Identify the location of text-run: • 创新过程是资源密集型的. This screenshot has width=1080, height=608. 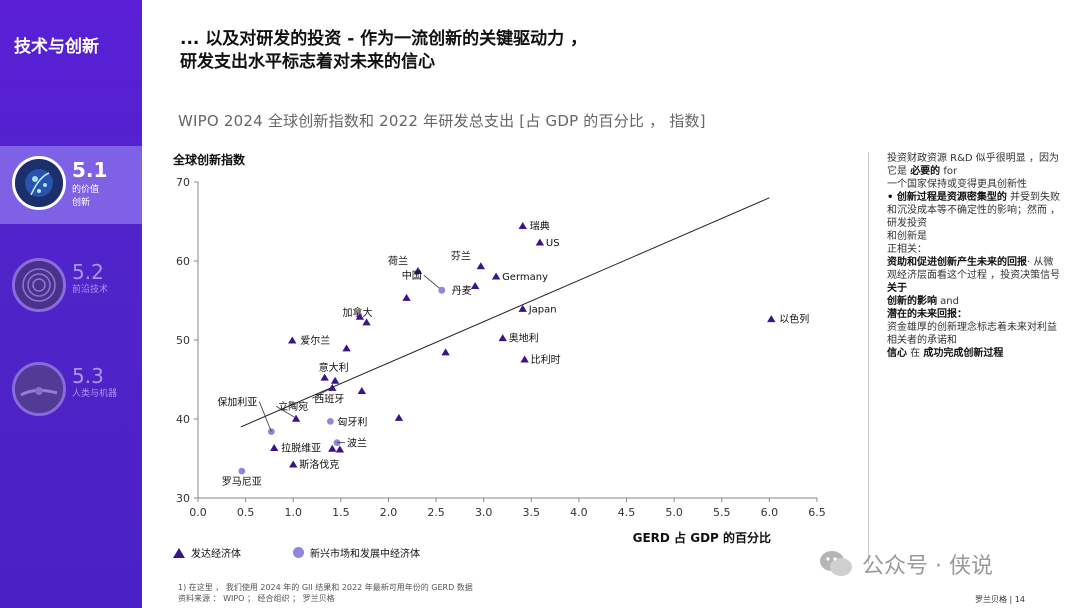
(947, 197).